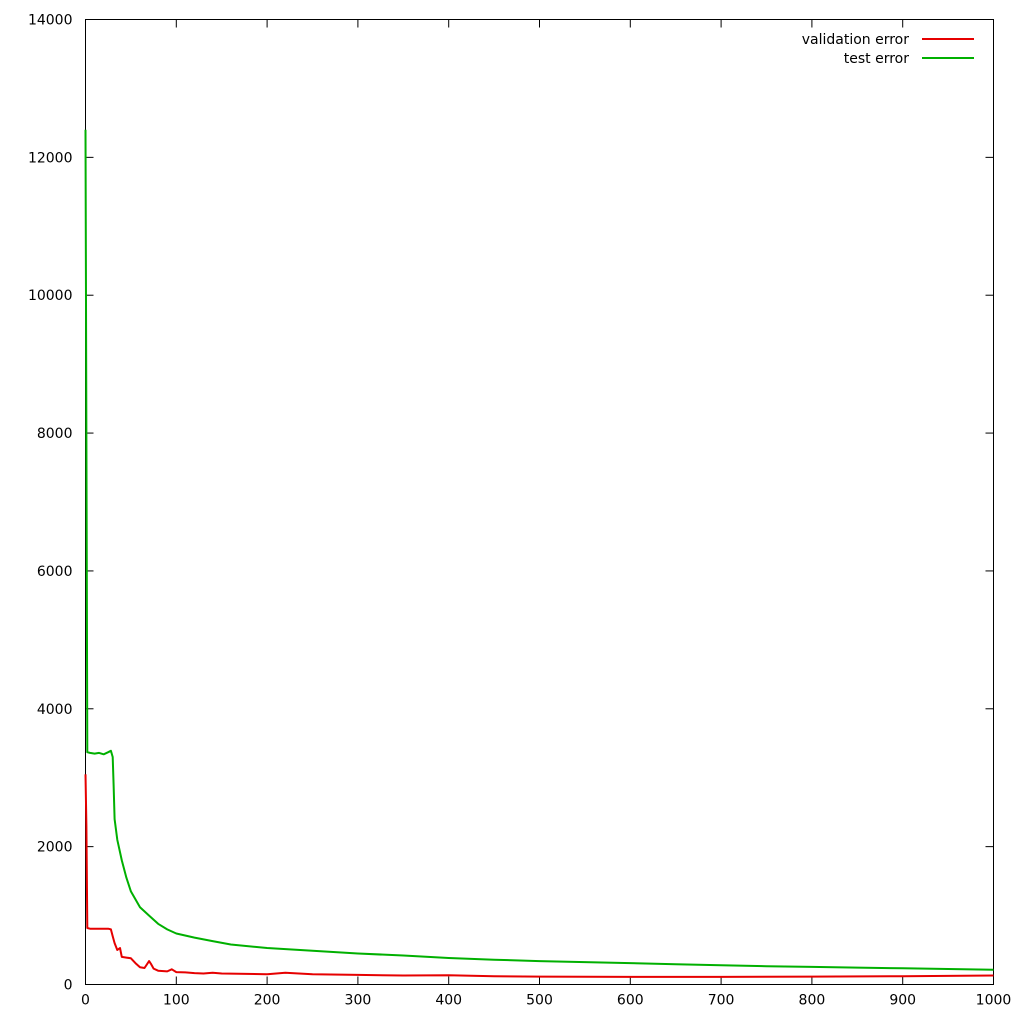 This screenshot has width=1024, height=1024. I want to click on y-tick-label: 10000, so click(50, 296).